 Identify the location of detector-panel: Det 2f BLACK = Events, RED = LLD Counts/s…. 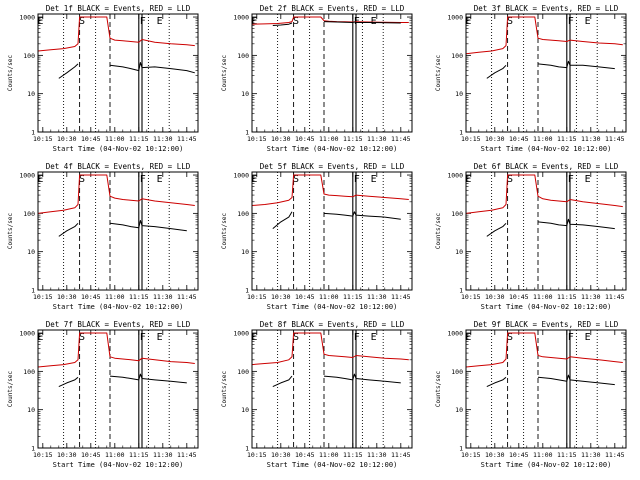
(317, 78).